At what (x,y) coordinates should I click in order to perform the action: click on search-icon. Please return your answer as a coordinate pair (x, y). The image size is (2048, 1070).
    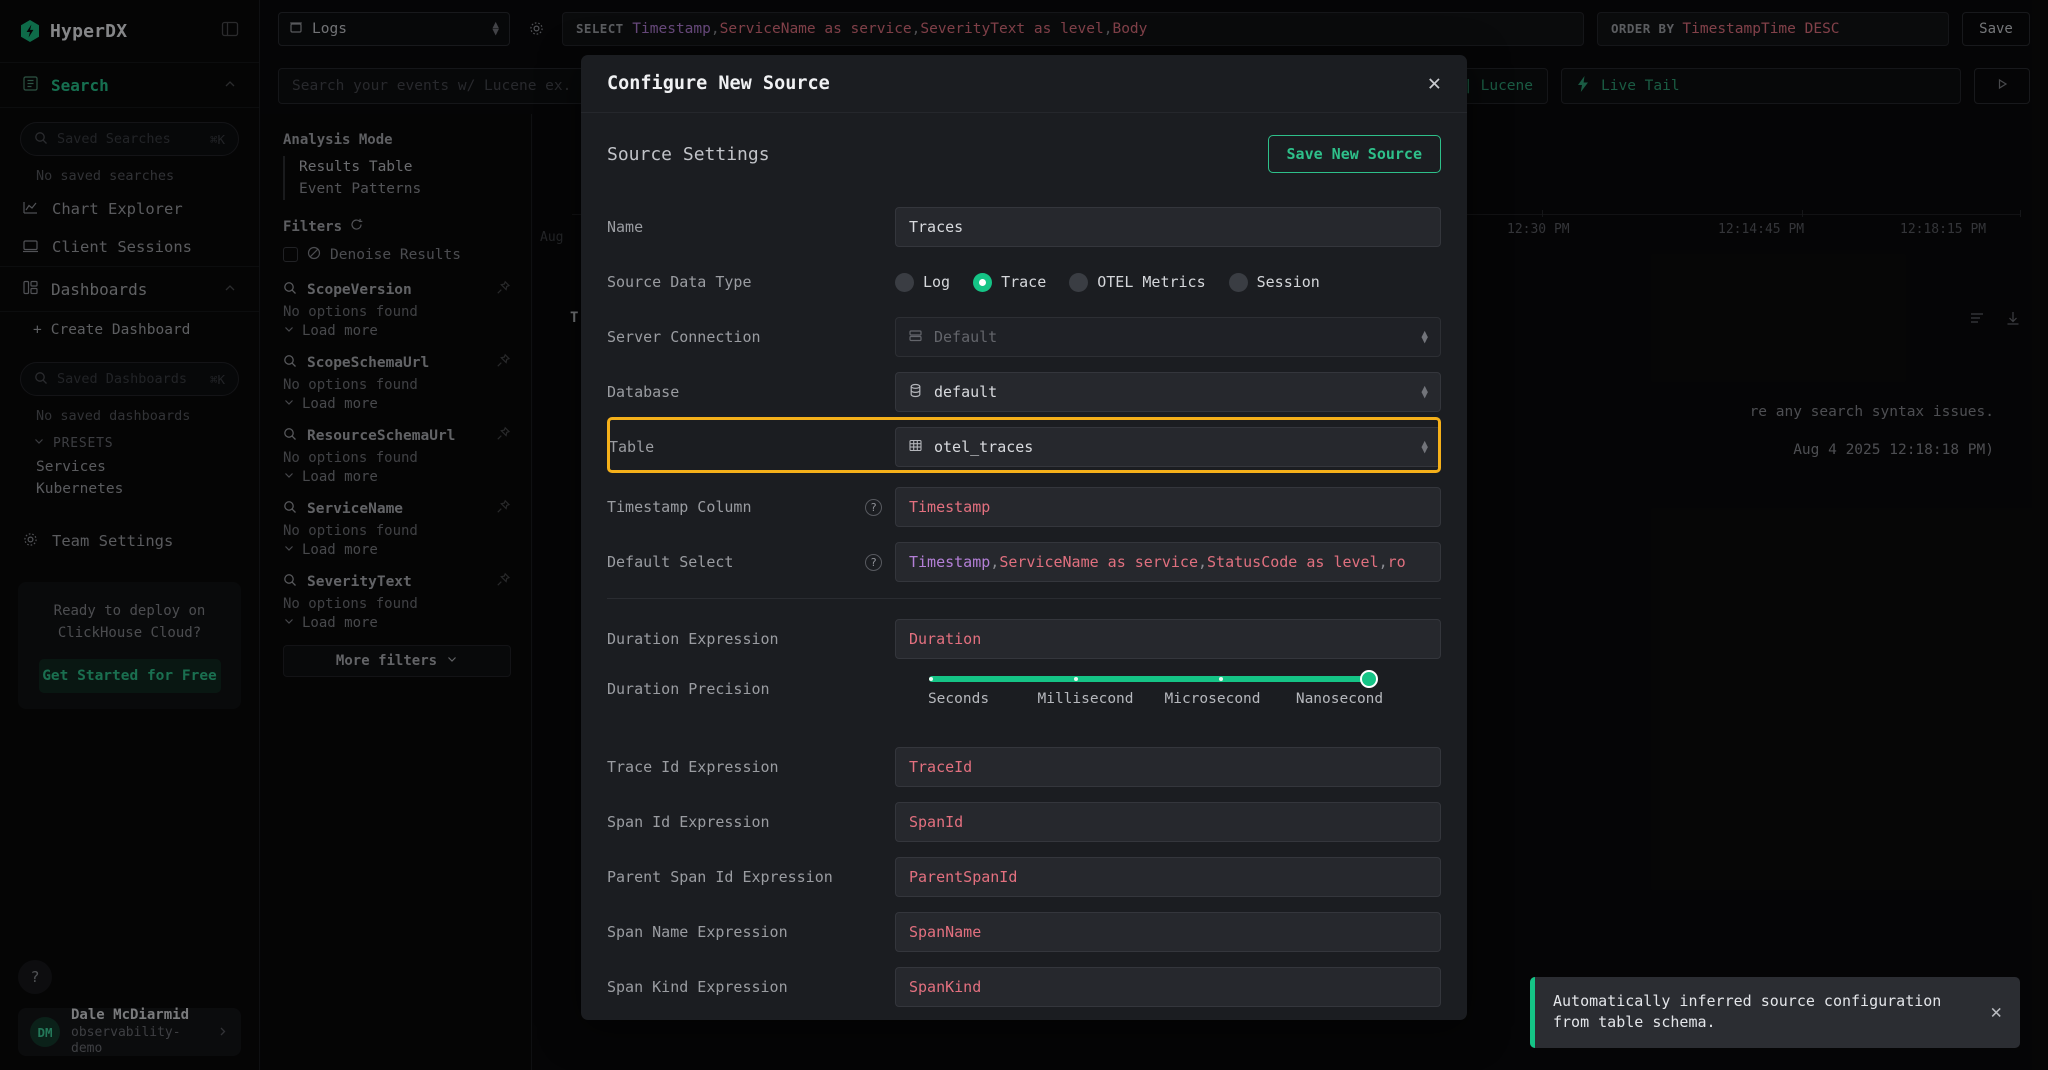
    Looking at the image, I should click on (290, 435).